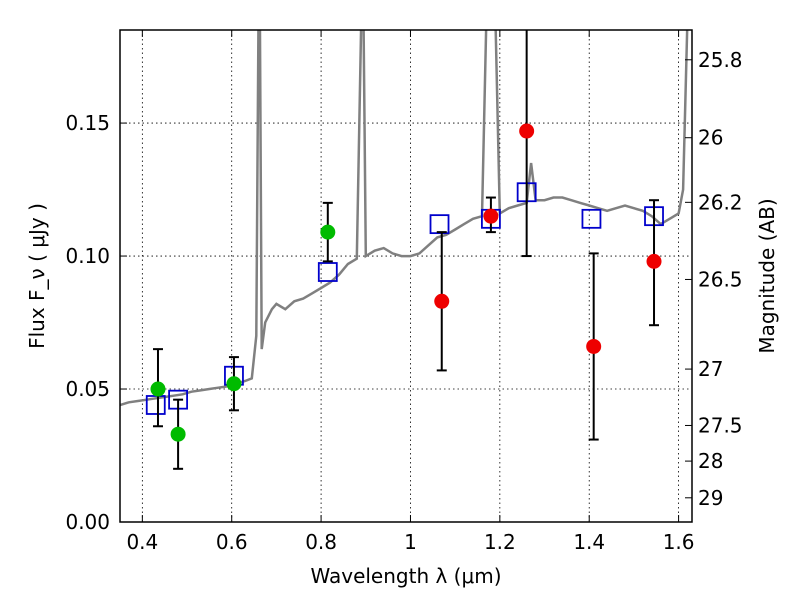 The image size is (800, 600). Describe the element at coordinates (720, 425) in the screenshot. I see `right-tick-label: 27.5` at that location.